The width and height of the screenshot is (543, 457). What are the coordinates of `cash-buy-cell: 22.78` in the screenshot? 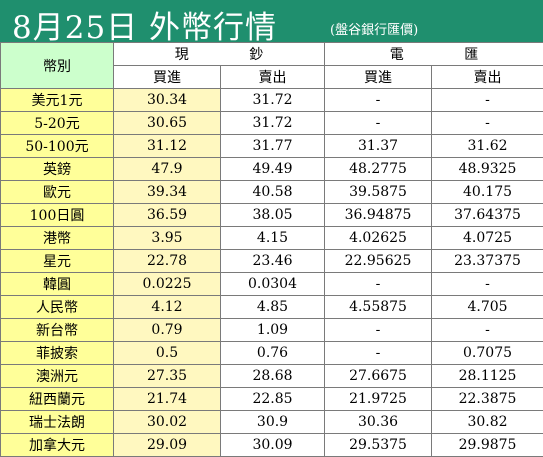 It's located at (167, 261).